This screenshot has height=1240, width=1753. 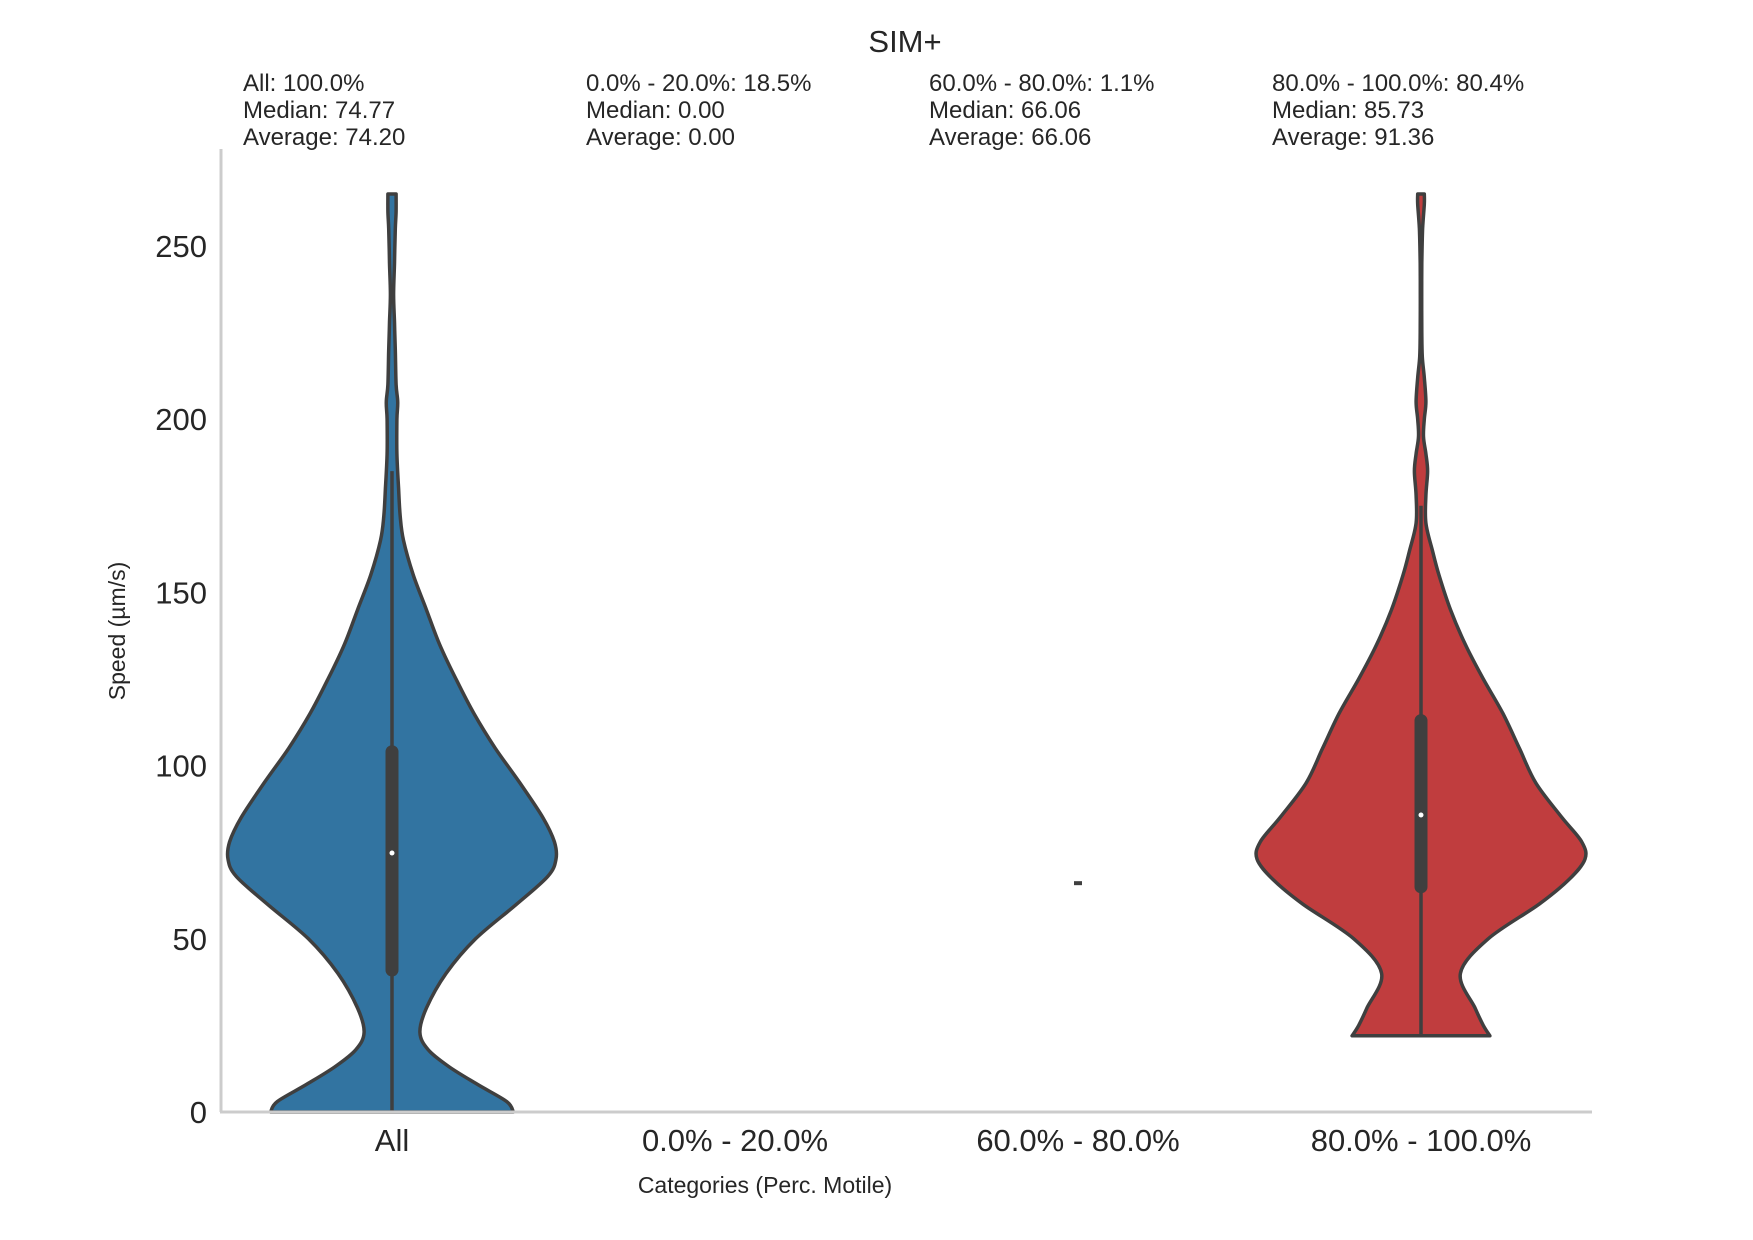 I want to click on stat-line: Median: 66.06, so click(x=1005, y=110).